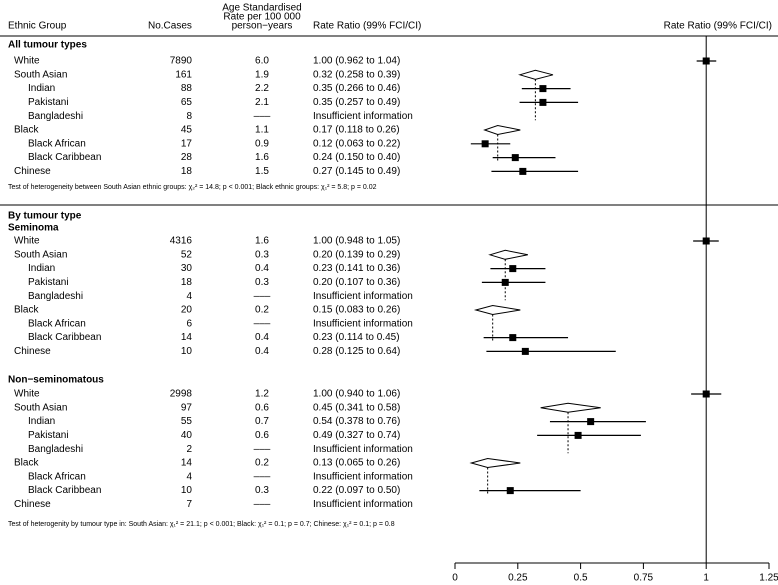  What do you see at coordinates (170, 26) in the screenshot?
I see `column-header: No.Cases` at bounding box center [170, 26].